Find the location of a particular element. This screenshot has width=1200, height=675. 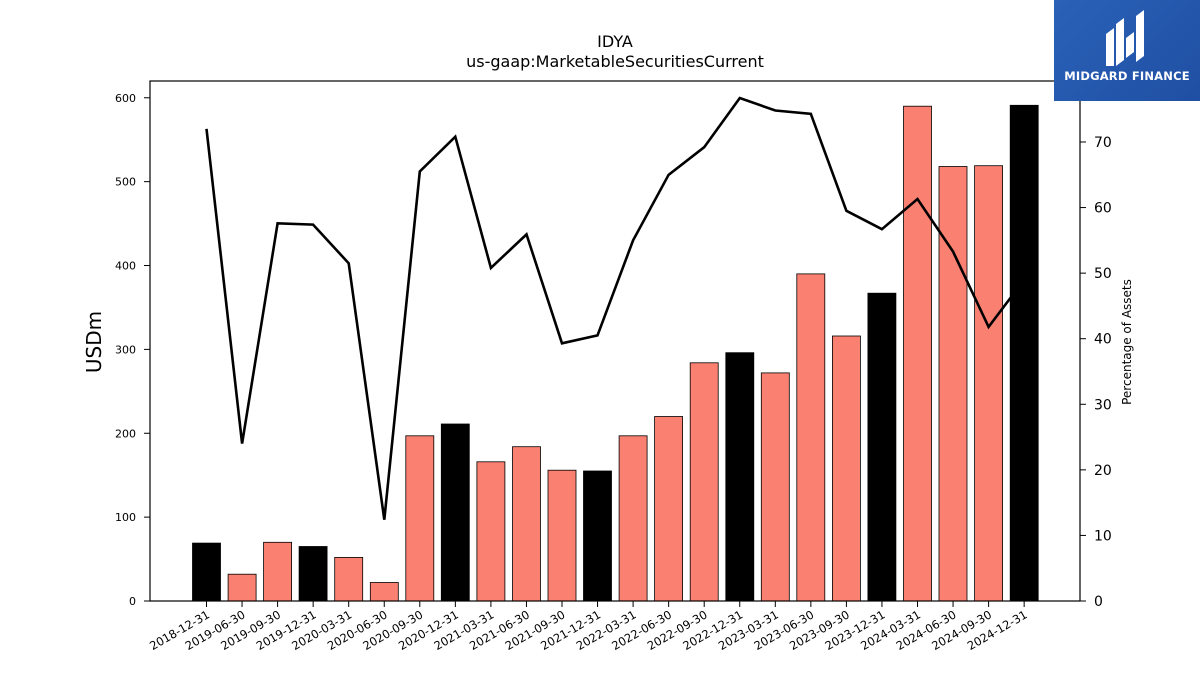

logo-text: MIDGARD FINANCE is located at coordinates (1127, 76).